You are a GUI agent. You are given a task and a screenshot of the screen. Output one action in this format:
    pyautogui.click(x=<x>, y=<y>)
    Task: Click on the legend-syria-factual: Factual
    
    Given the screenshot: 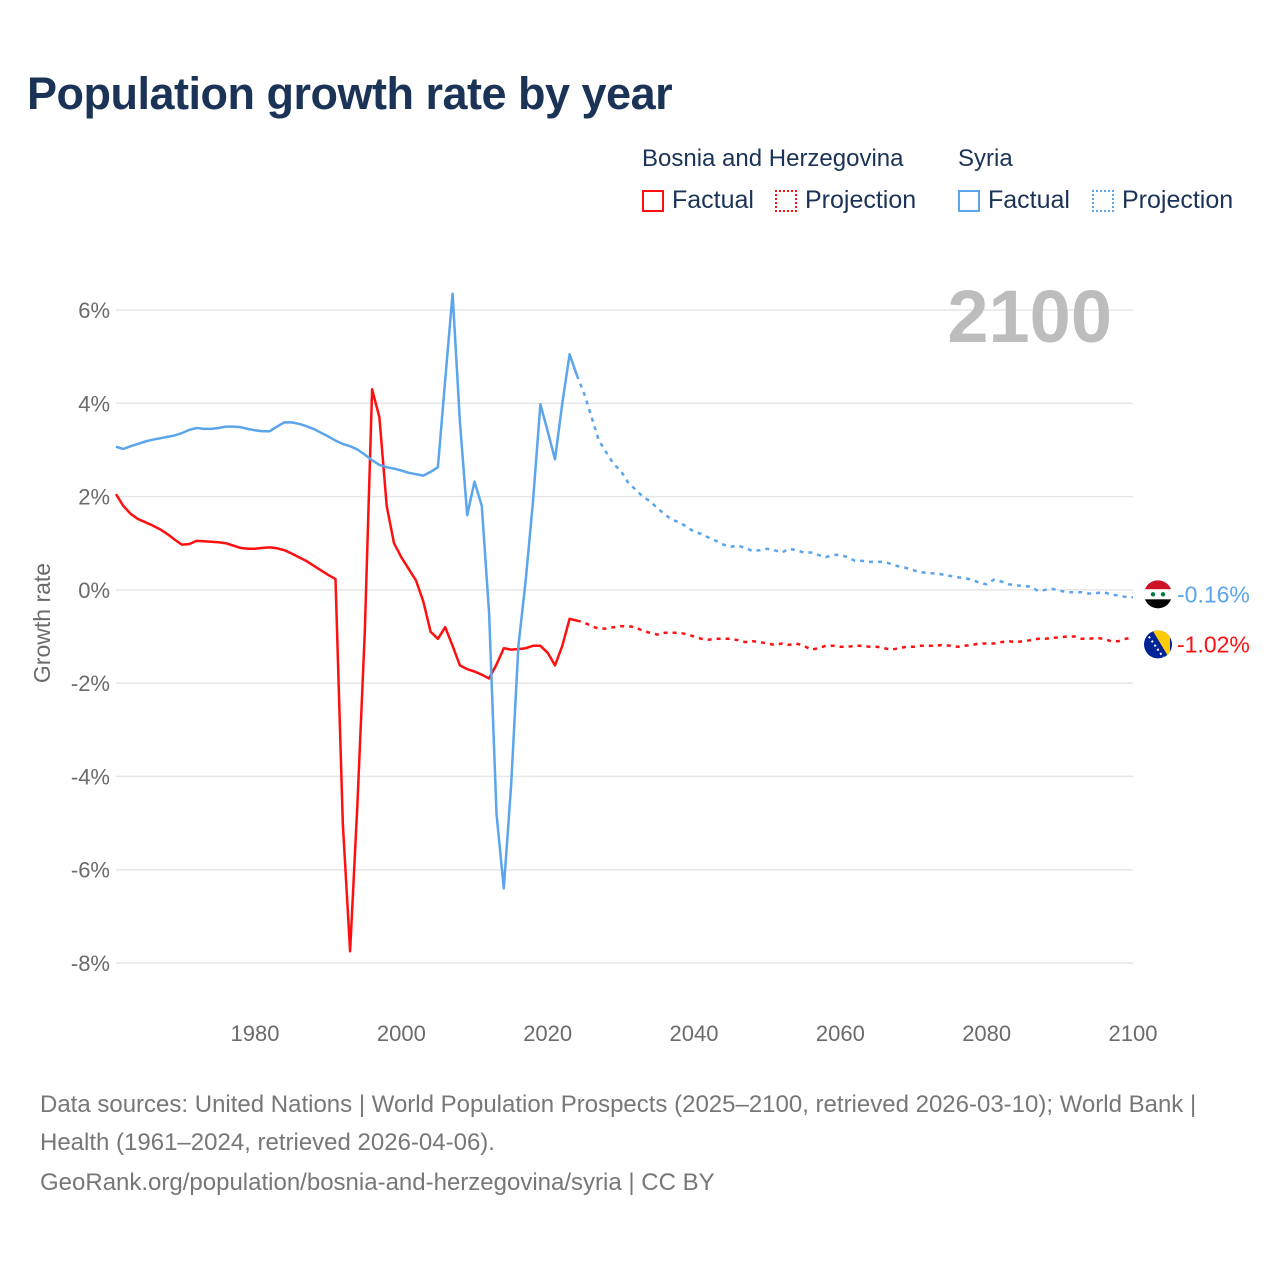 What is the action you would take?
    pyautogui.click(x=1014, y=200)
    